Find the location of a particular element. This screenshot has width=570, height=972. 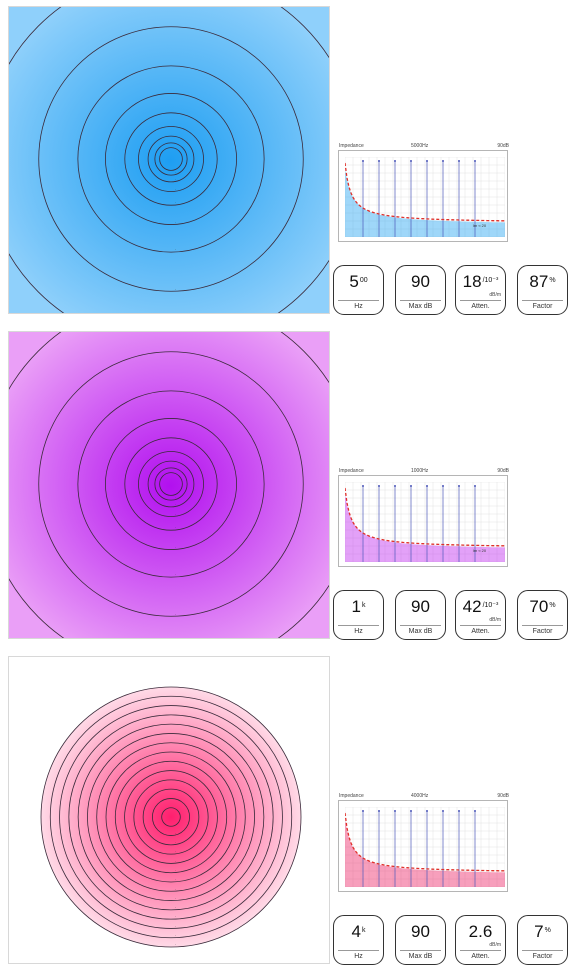

parameter-cards: 1k Hz 90 Max dB 42/10⁻³ dB/m Atten. 70% Factor is located at coordinates (451, 616).